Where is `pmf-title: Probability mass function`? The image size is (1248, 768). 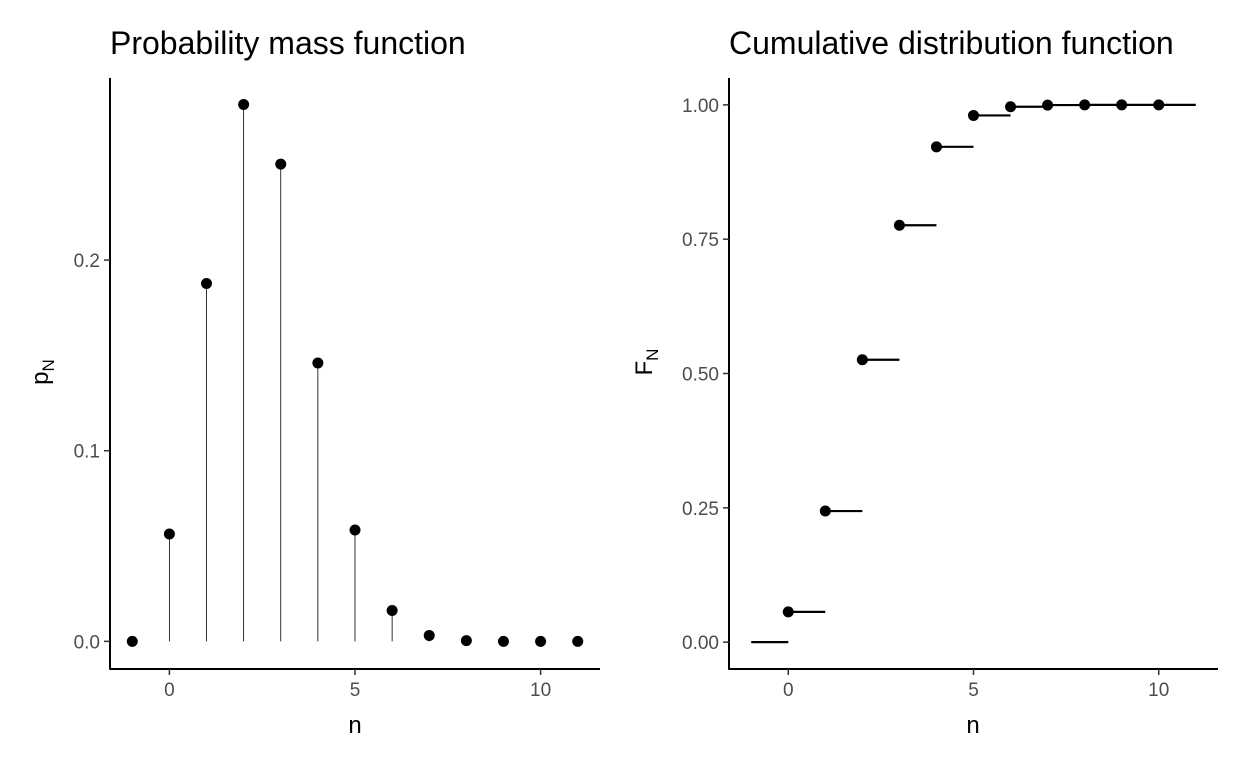 pmf-title: Probability mass function is located at coordinates (288, 43).